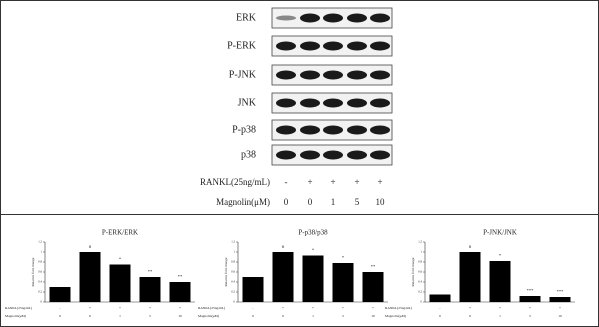 The width and height of the screenshot is (599, 327). Describe the element at coordinates (235, 182) in the screenshot. I see `condition-label: RANKL(25ng/mL)` at that location.